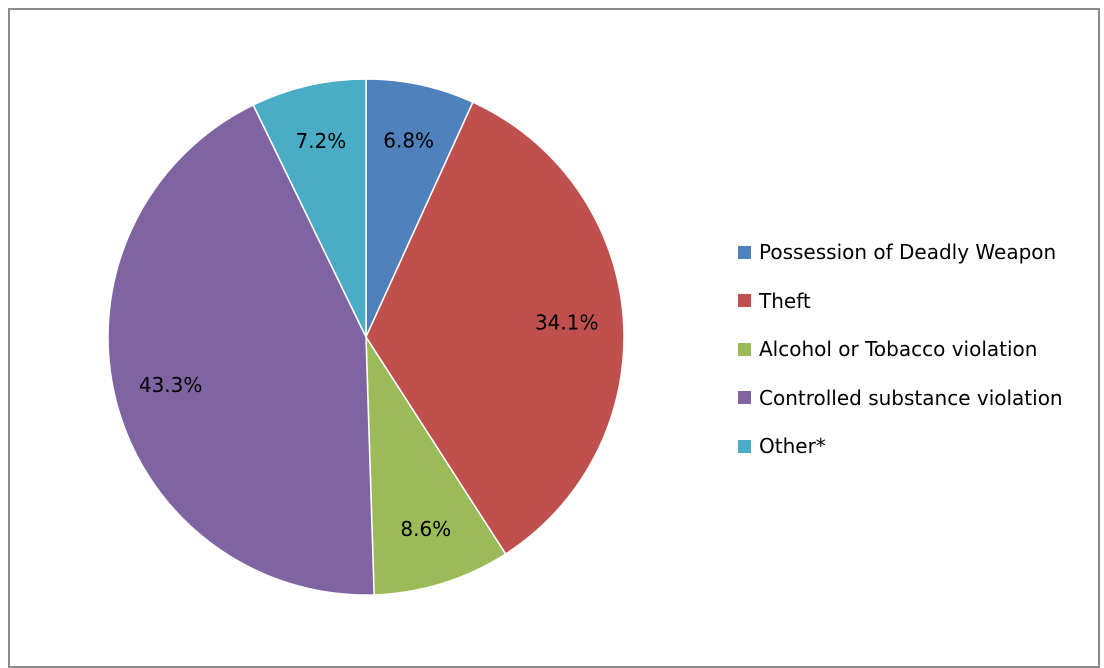 The width and height of the screenshot is (1104, 668). I want to click on legend-label: Theft, so click(785, 300).